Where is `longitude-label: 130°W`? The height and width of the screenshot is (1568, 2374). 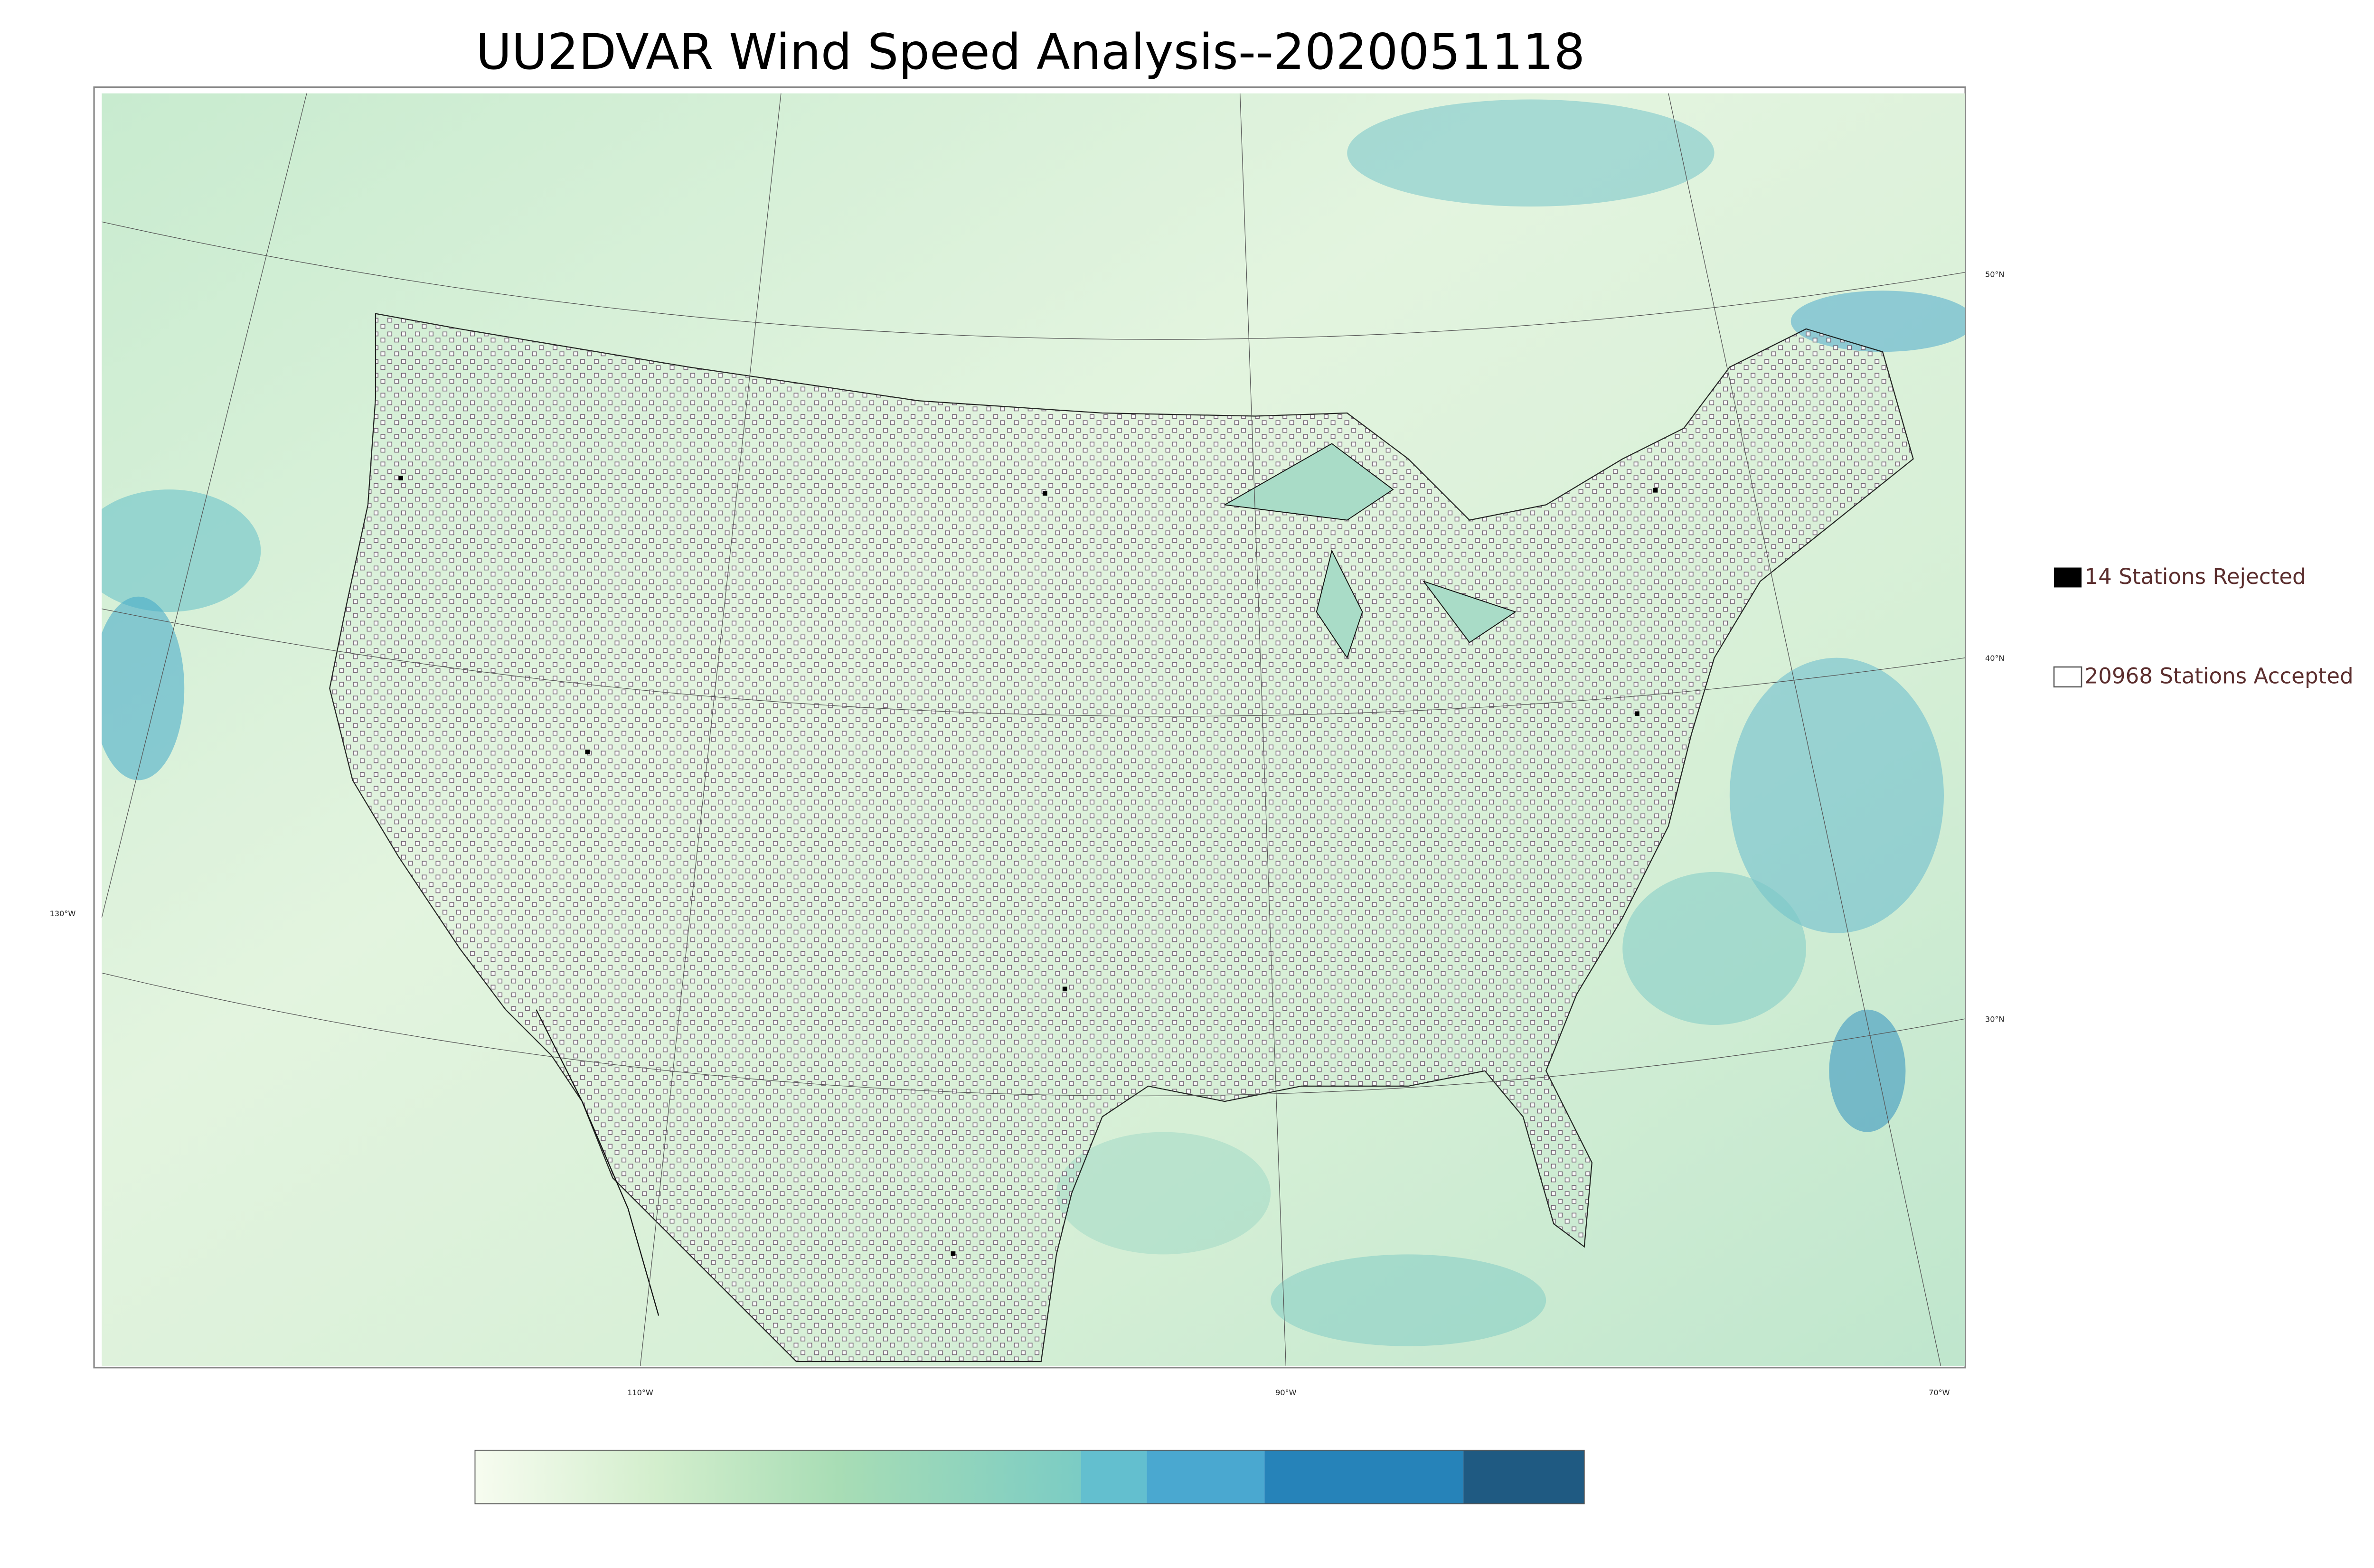 longitude-label: 130°W is located at coordinates (63, 914).